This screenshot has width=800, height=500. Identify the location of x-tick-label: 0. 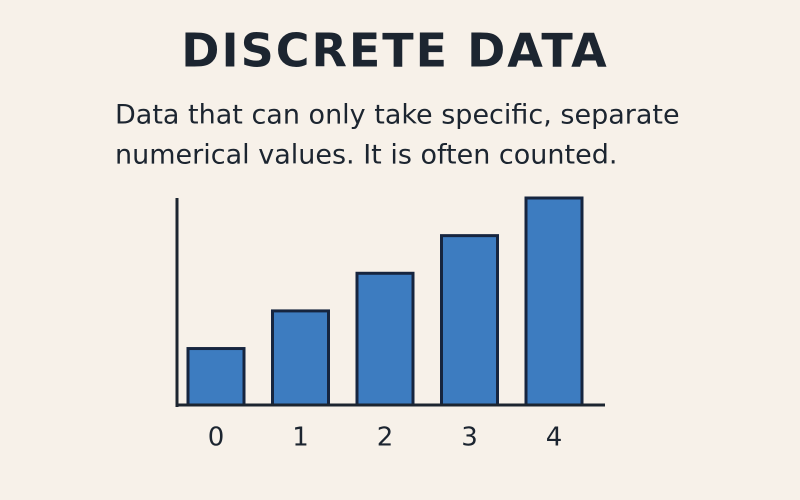
(216, 438).